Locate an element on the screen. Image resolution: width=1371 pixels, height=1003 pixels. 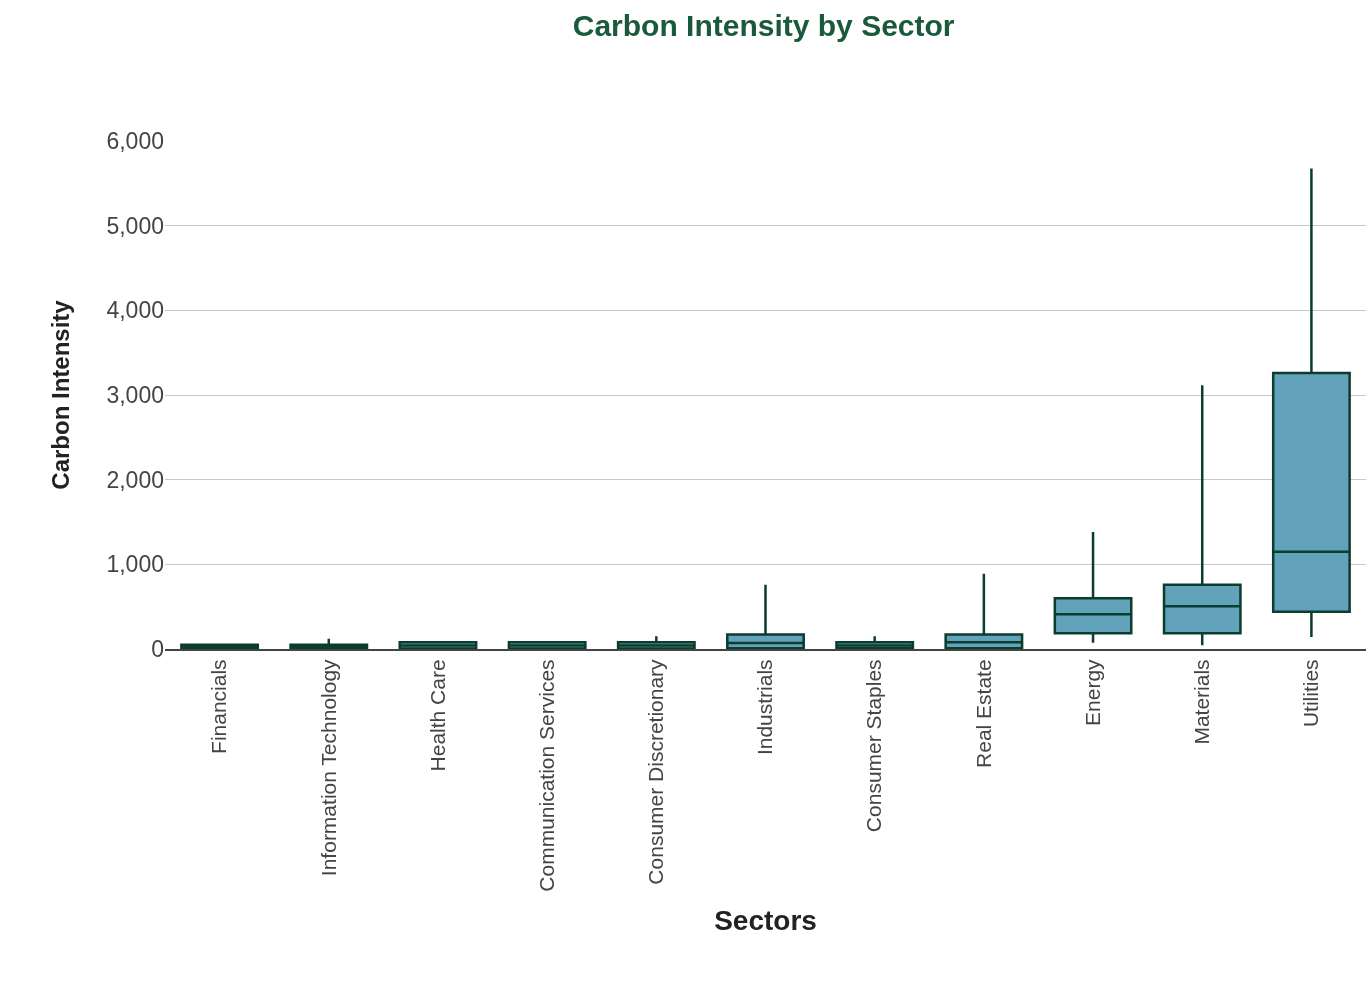
x-tick-label: Information Technology is located at coordinates (328, 767).